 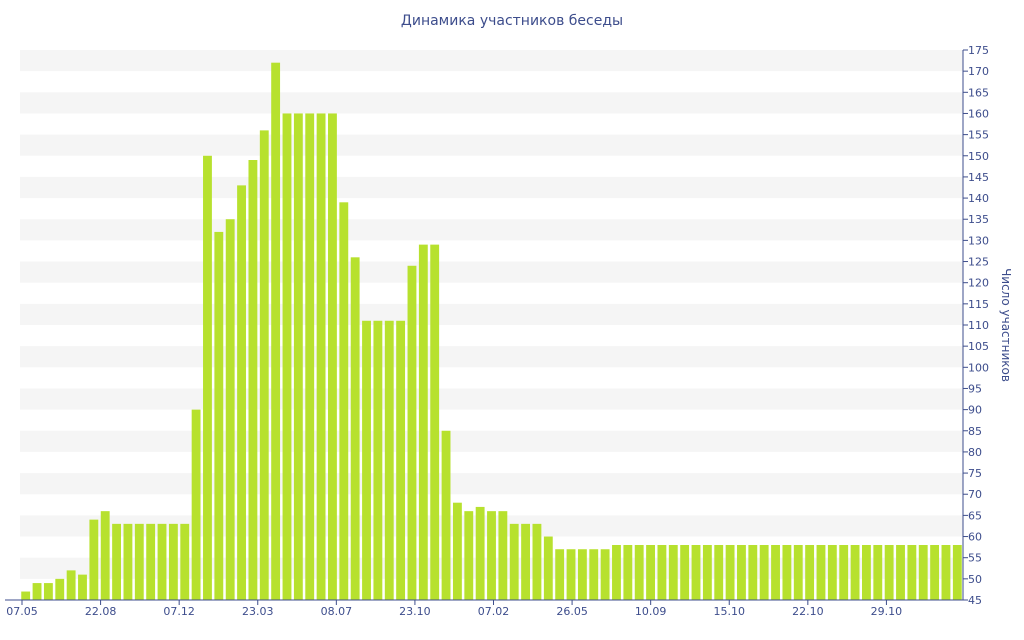 What do you see at coordinates (975, 473) in the screenshot?
I see `y-tick-label: 75` at bounding box center [975, 473].